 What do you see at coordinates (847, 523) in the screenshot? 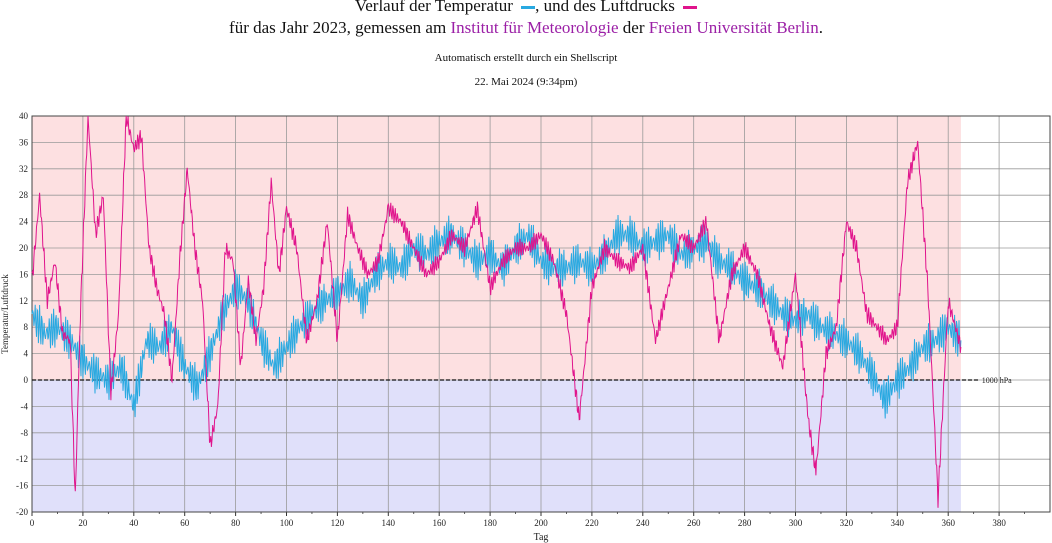
I see `x-tick-label: 320` at bounding box center [847, 523].